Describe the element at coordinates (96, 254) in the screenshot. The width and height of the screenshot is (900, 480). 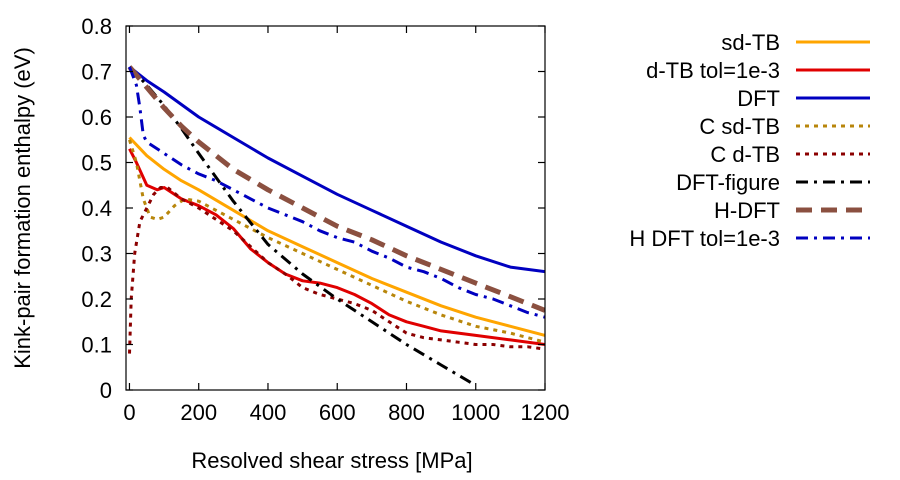
I see `y-tick-label: 0.3` at that location.